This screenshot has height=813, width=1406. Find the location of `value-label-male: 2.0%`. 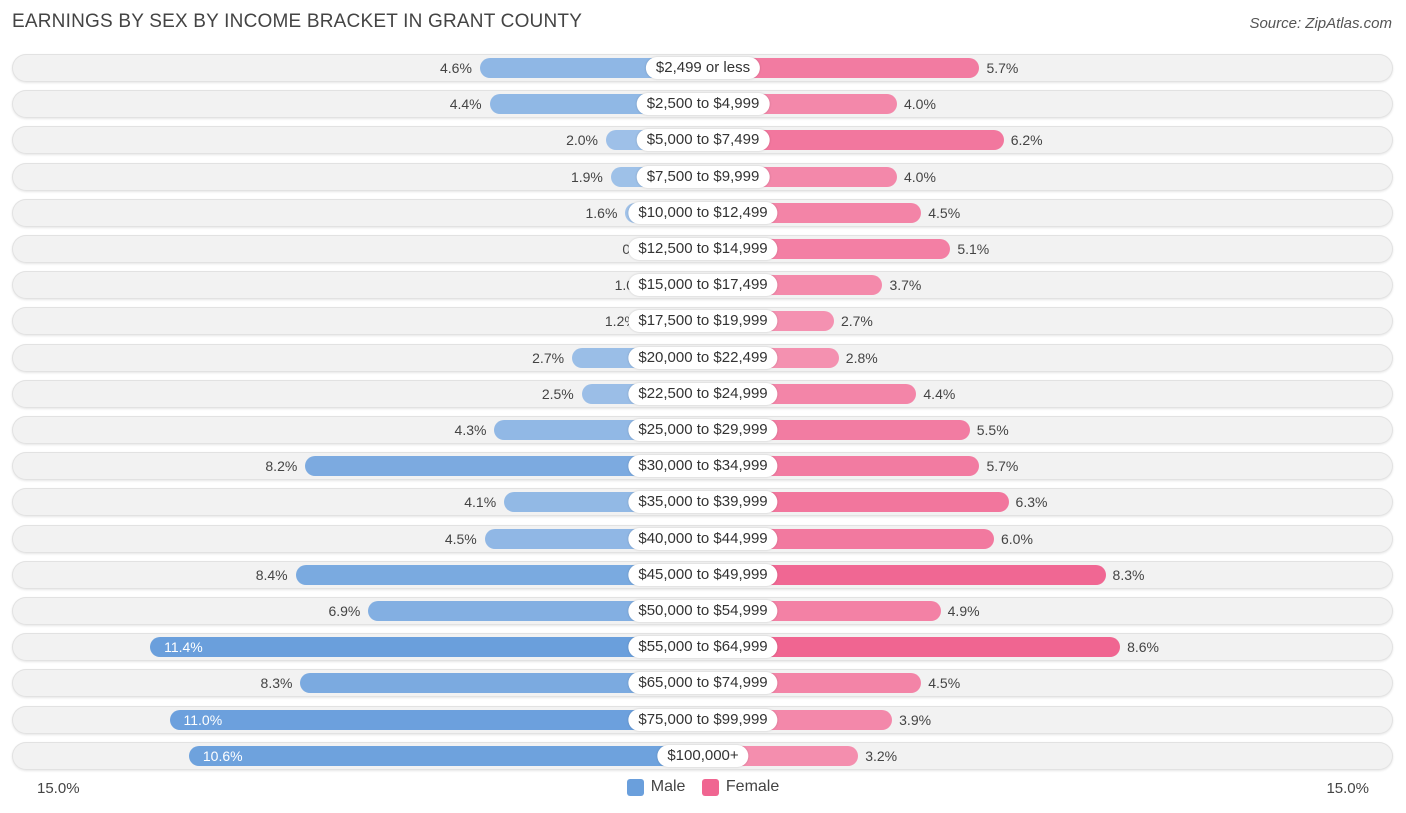

value-label-male: 2.0% is located at coordinates (582, 140).